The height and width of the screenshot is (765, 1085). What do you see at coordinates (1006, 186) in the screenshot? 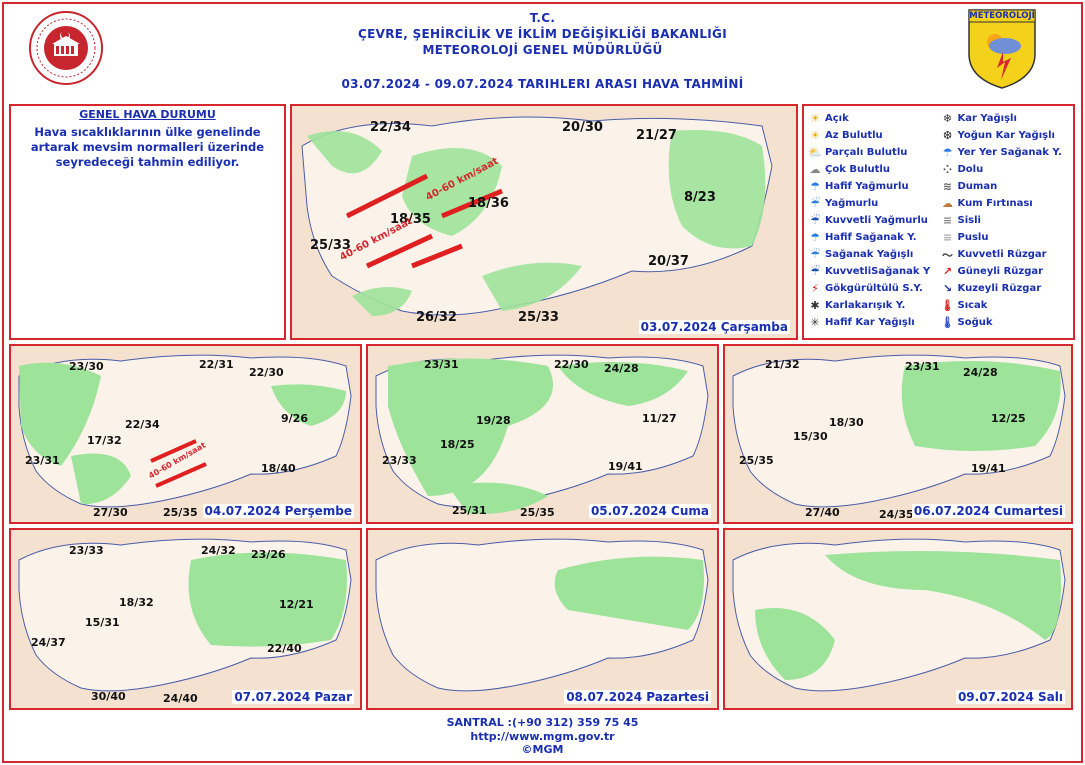
I see `legend-item: ≋ Duman` at bounding box center [1006, 186].